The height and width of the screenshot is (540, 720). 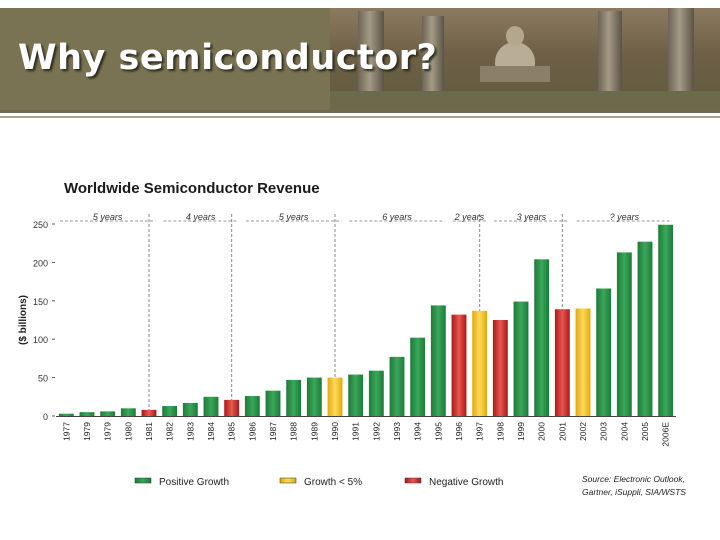 What do you see at coordinates (521, 431) in the screenshot?
I see `x-tick-label: 1999` at bounding box center [521, 431].